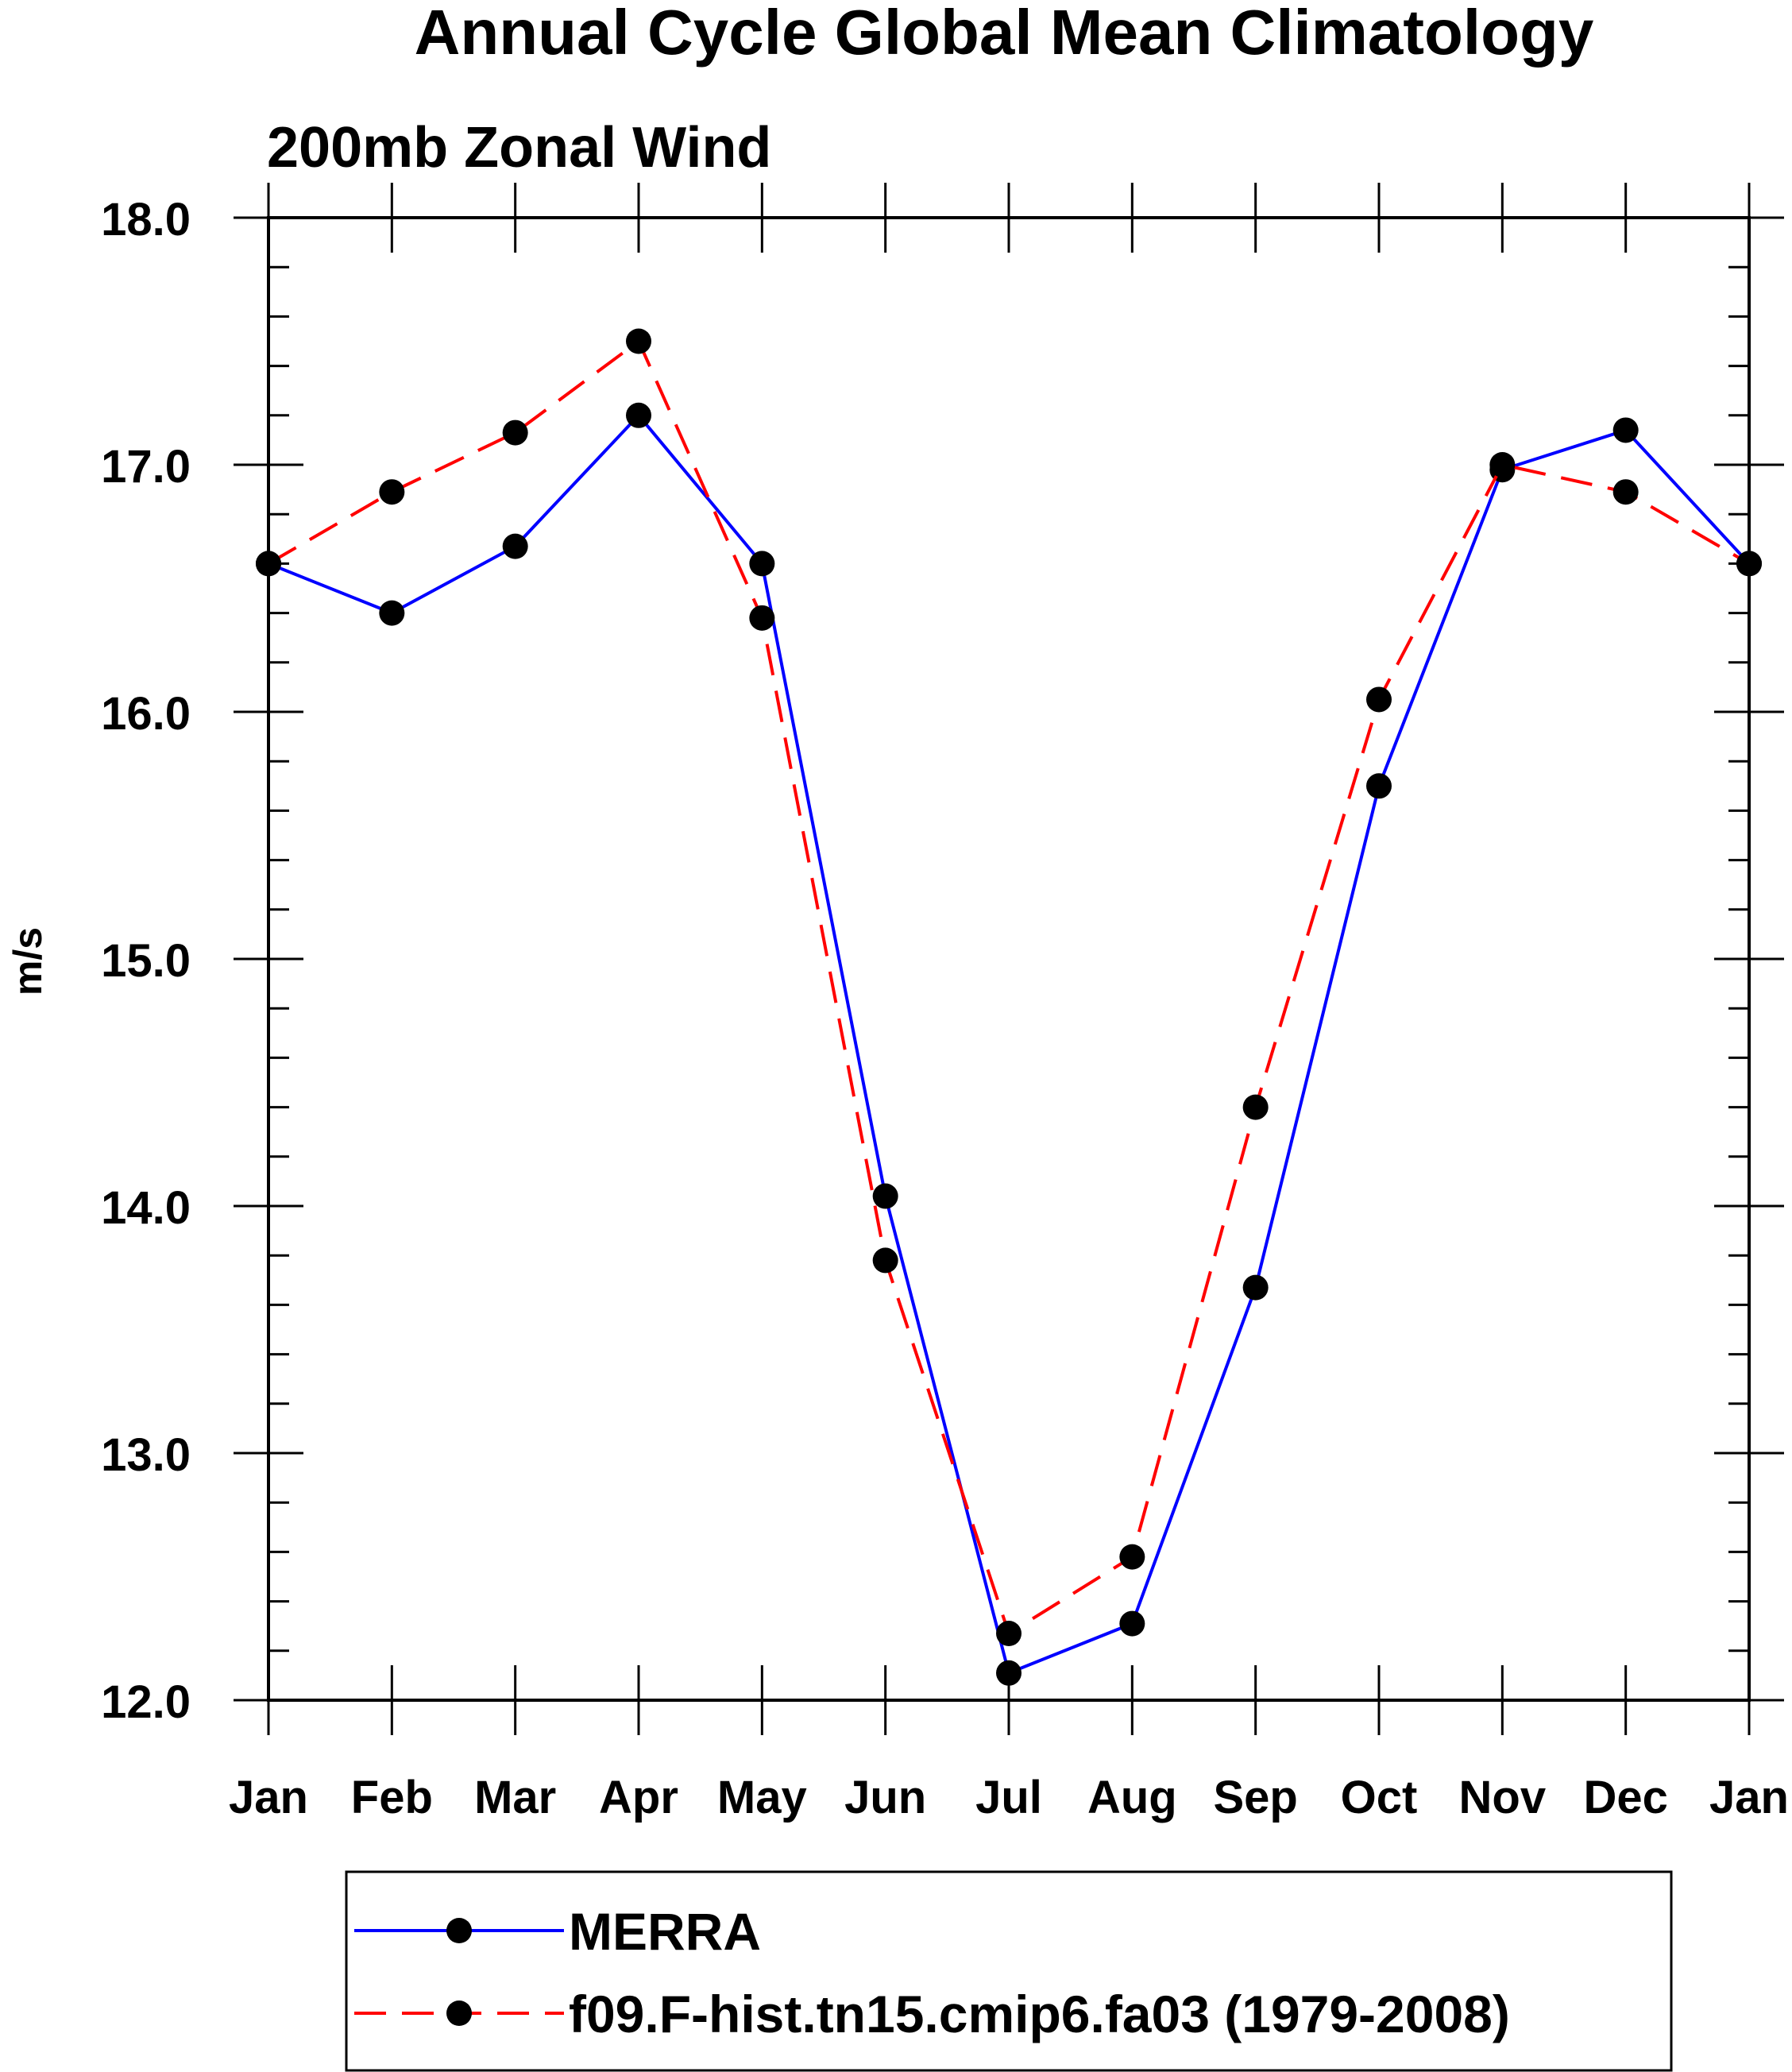  I want to click on legend-label-1: MERRA, so click(665, 1931).